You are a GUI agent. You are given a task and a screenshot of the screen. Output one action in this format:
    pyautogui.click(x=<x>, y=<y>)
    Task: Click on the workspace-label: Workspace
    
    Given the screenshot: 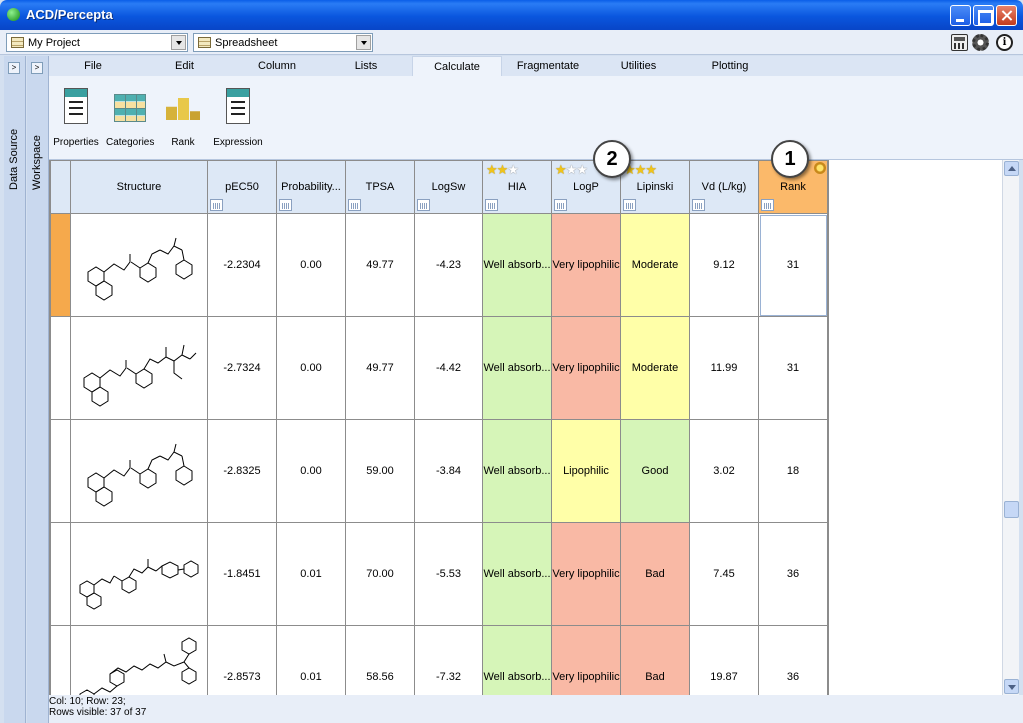 What is the action you would take?
    pyautogui.click(x=37, y=162)
    